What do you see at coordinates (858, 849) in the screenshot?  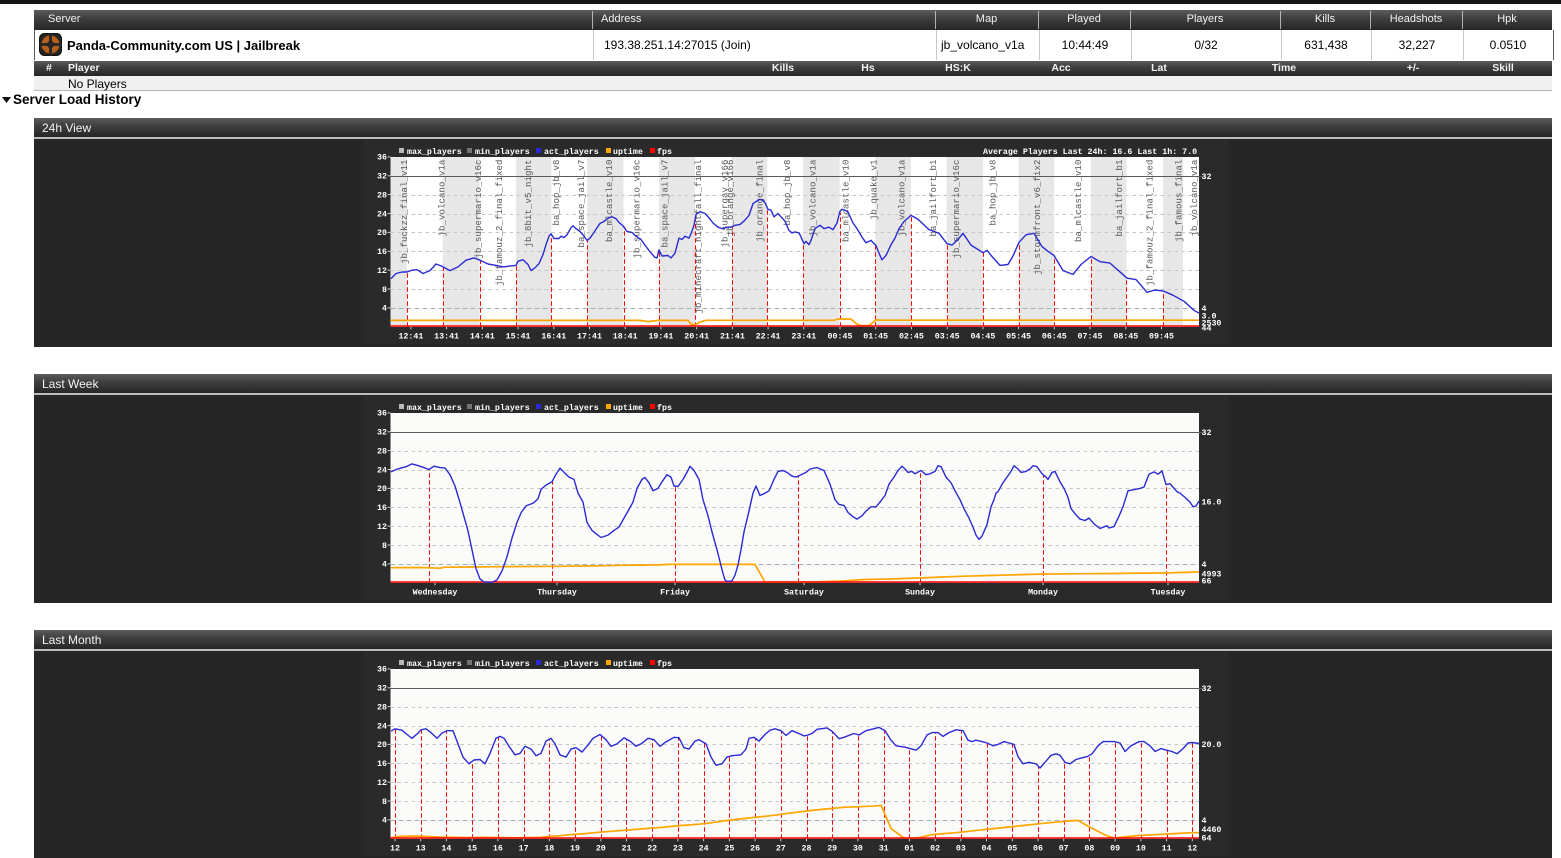 I see `svg-text: 30` at bounding box center [858, 849].